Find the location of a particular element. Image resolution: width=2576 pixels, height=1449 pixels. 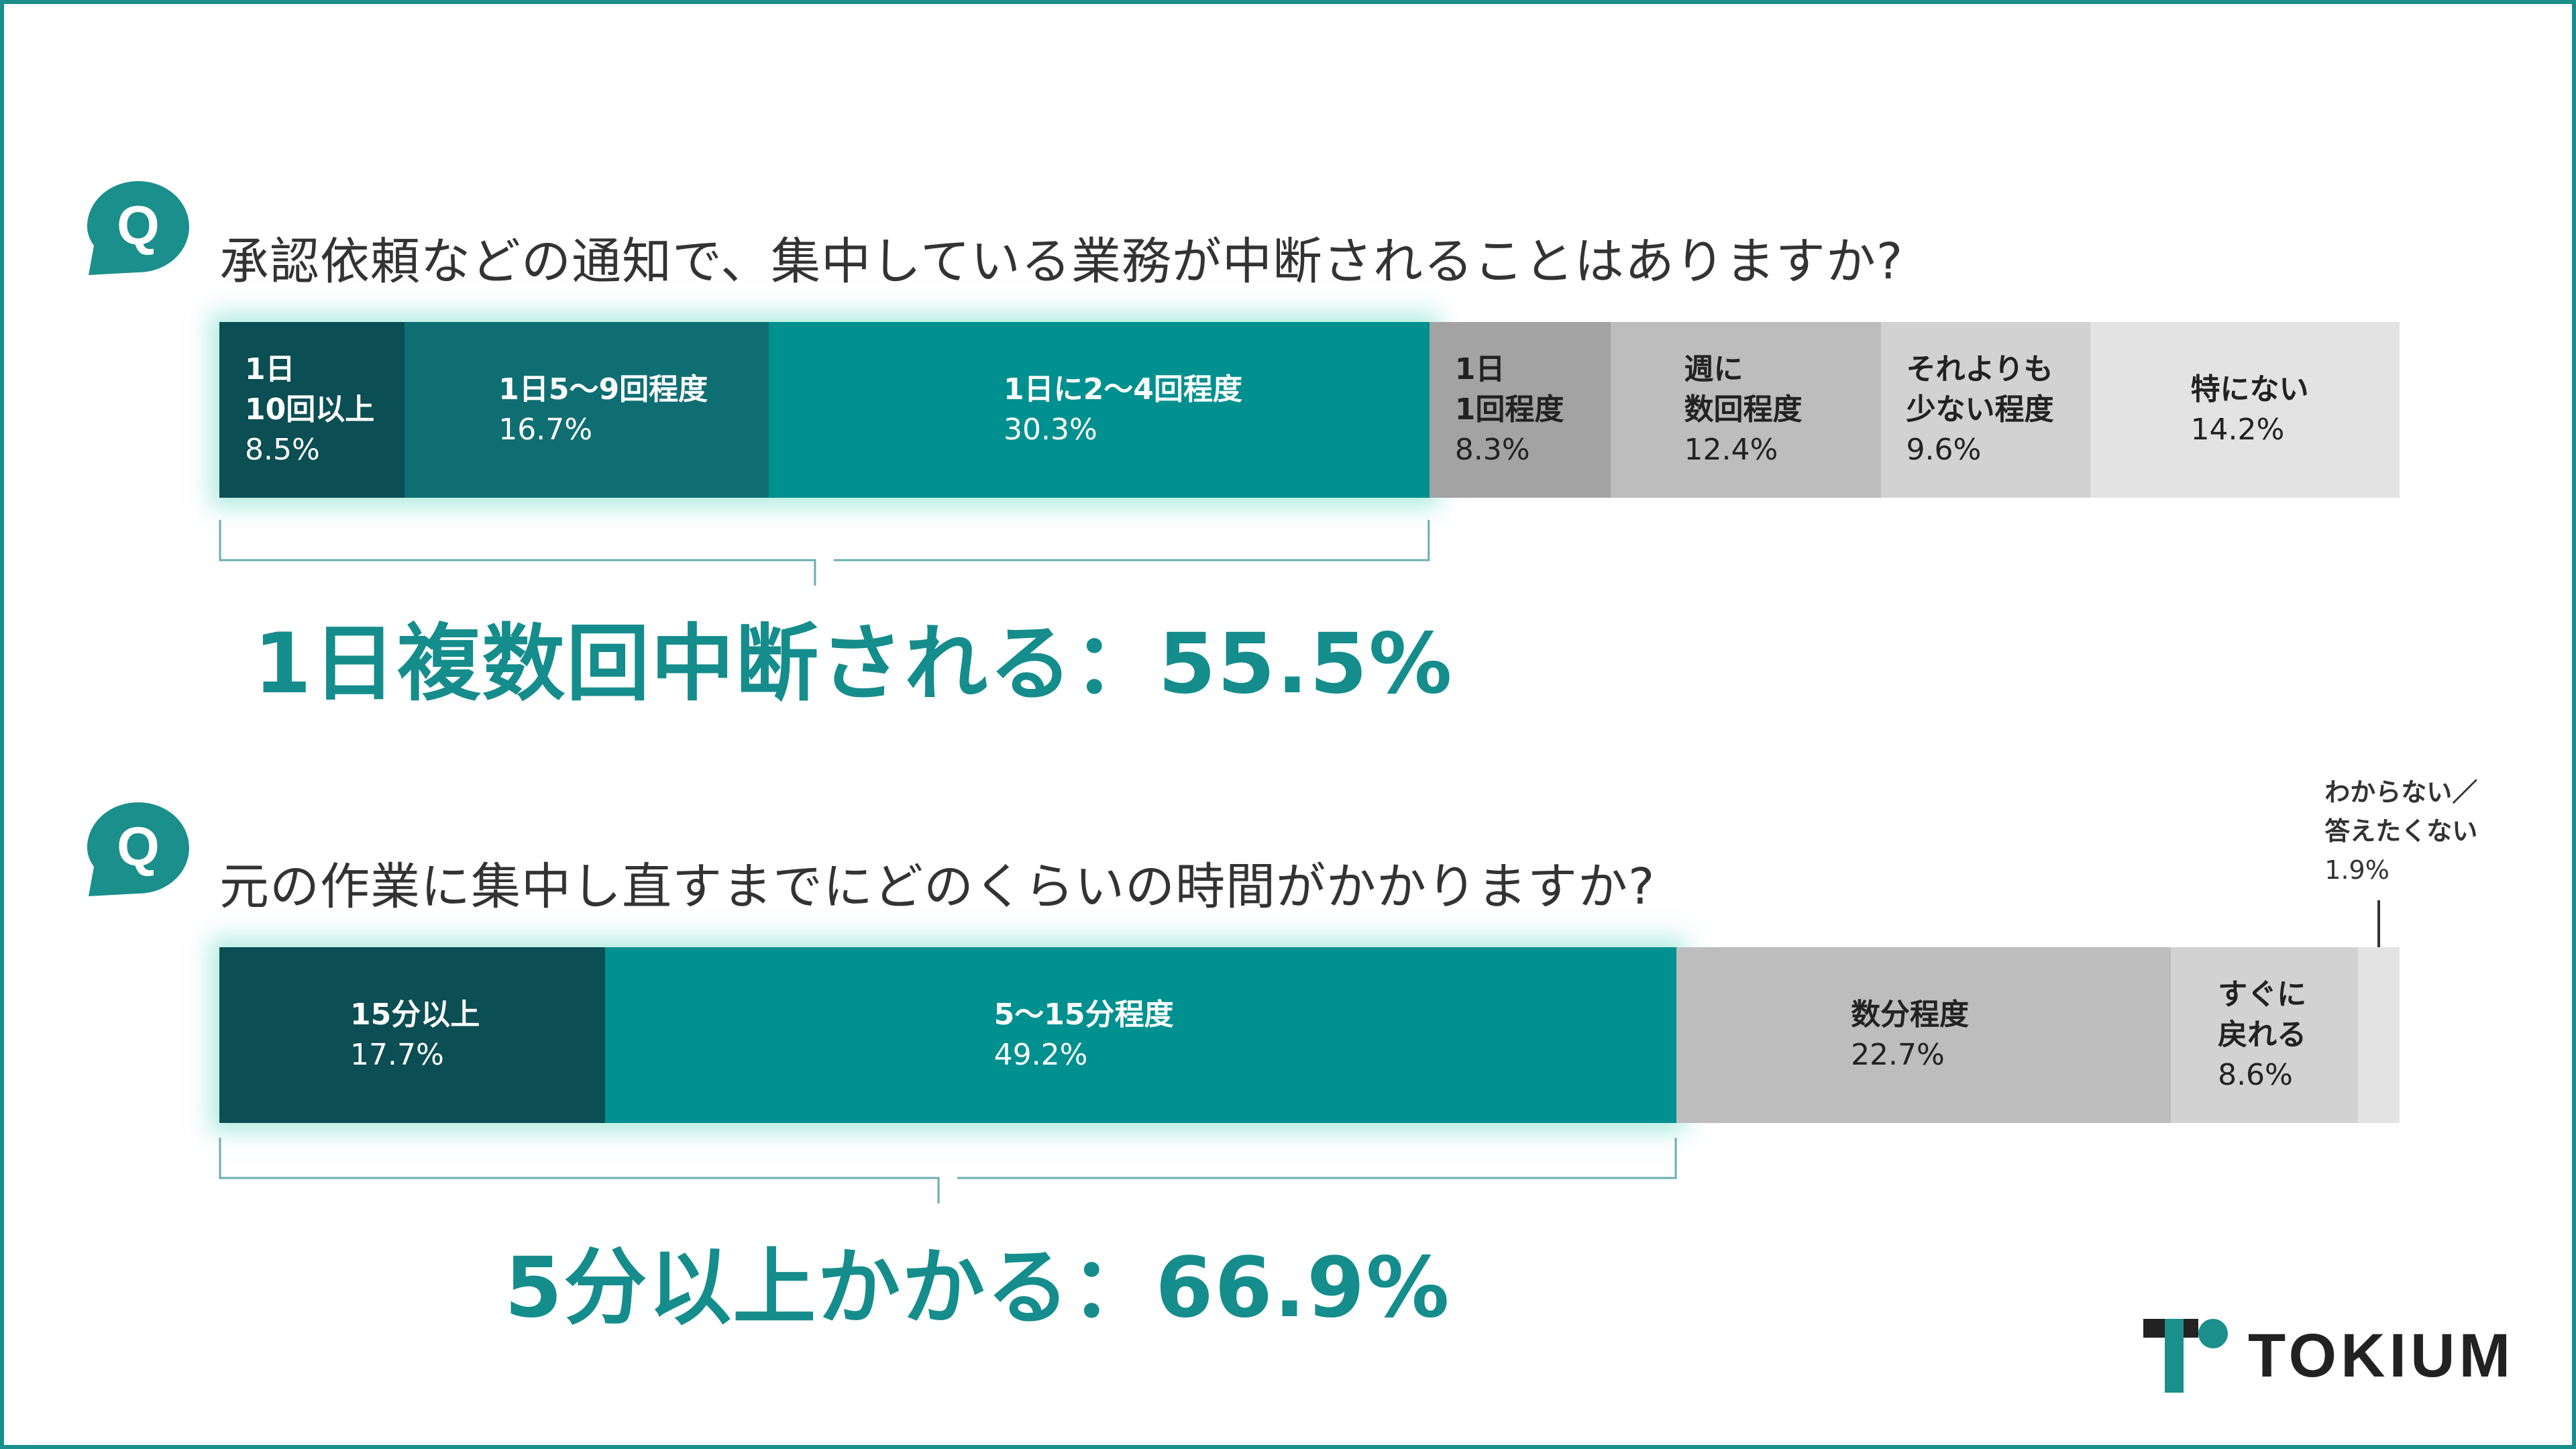

segment-value-text: 16.7% is located at coordinates (545, 430).